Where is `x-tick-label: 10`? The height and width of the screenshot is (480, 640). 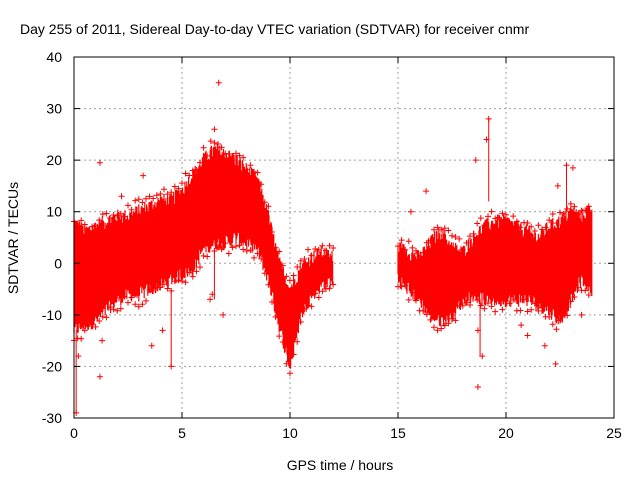 x-tick-label: 10 is located at coordinates (290, 433).